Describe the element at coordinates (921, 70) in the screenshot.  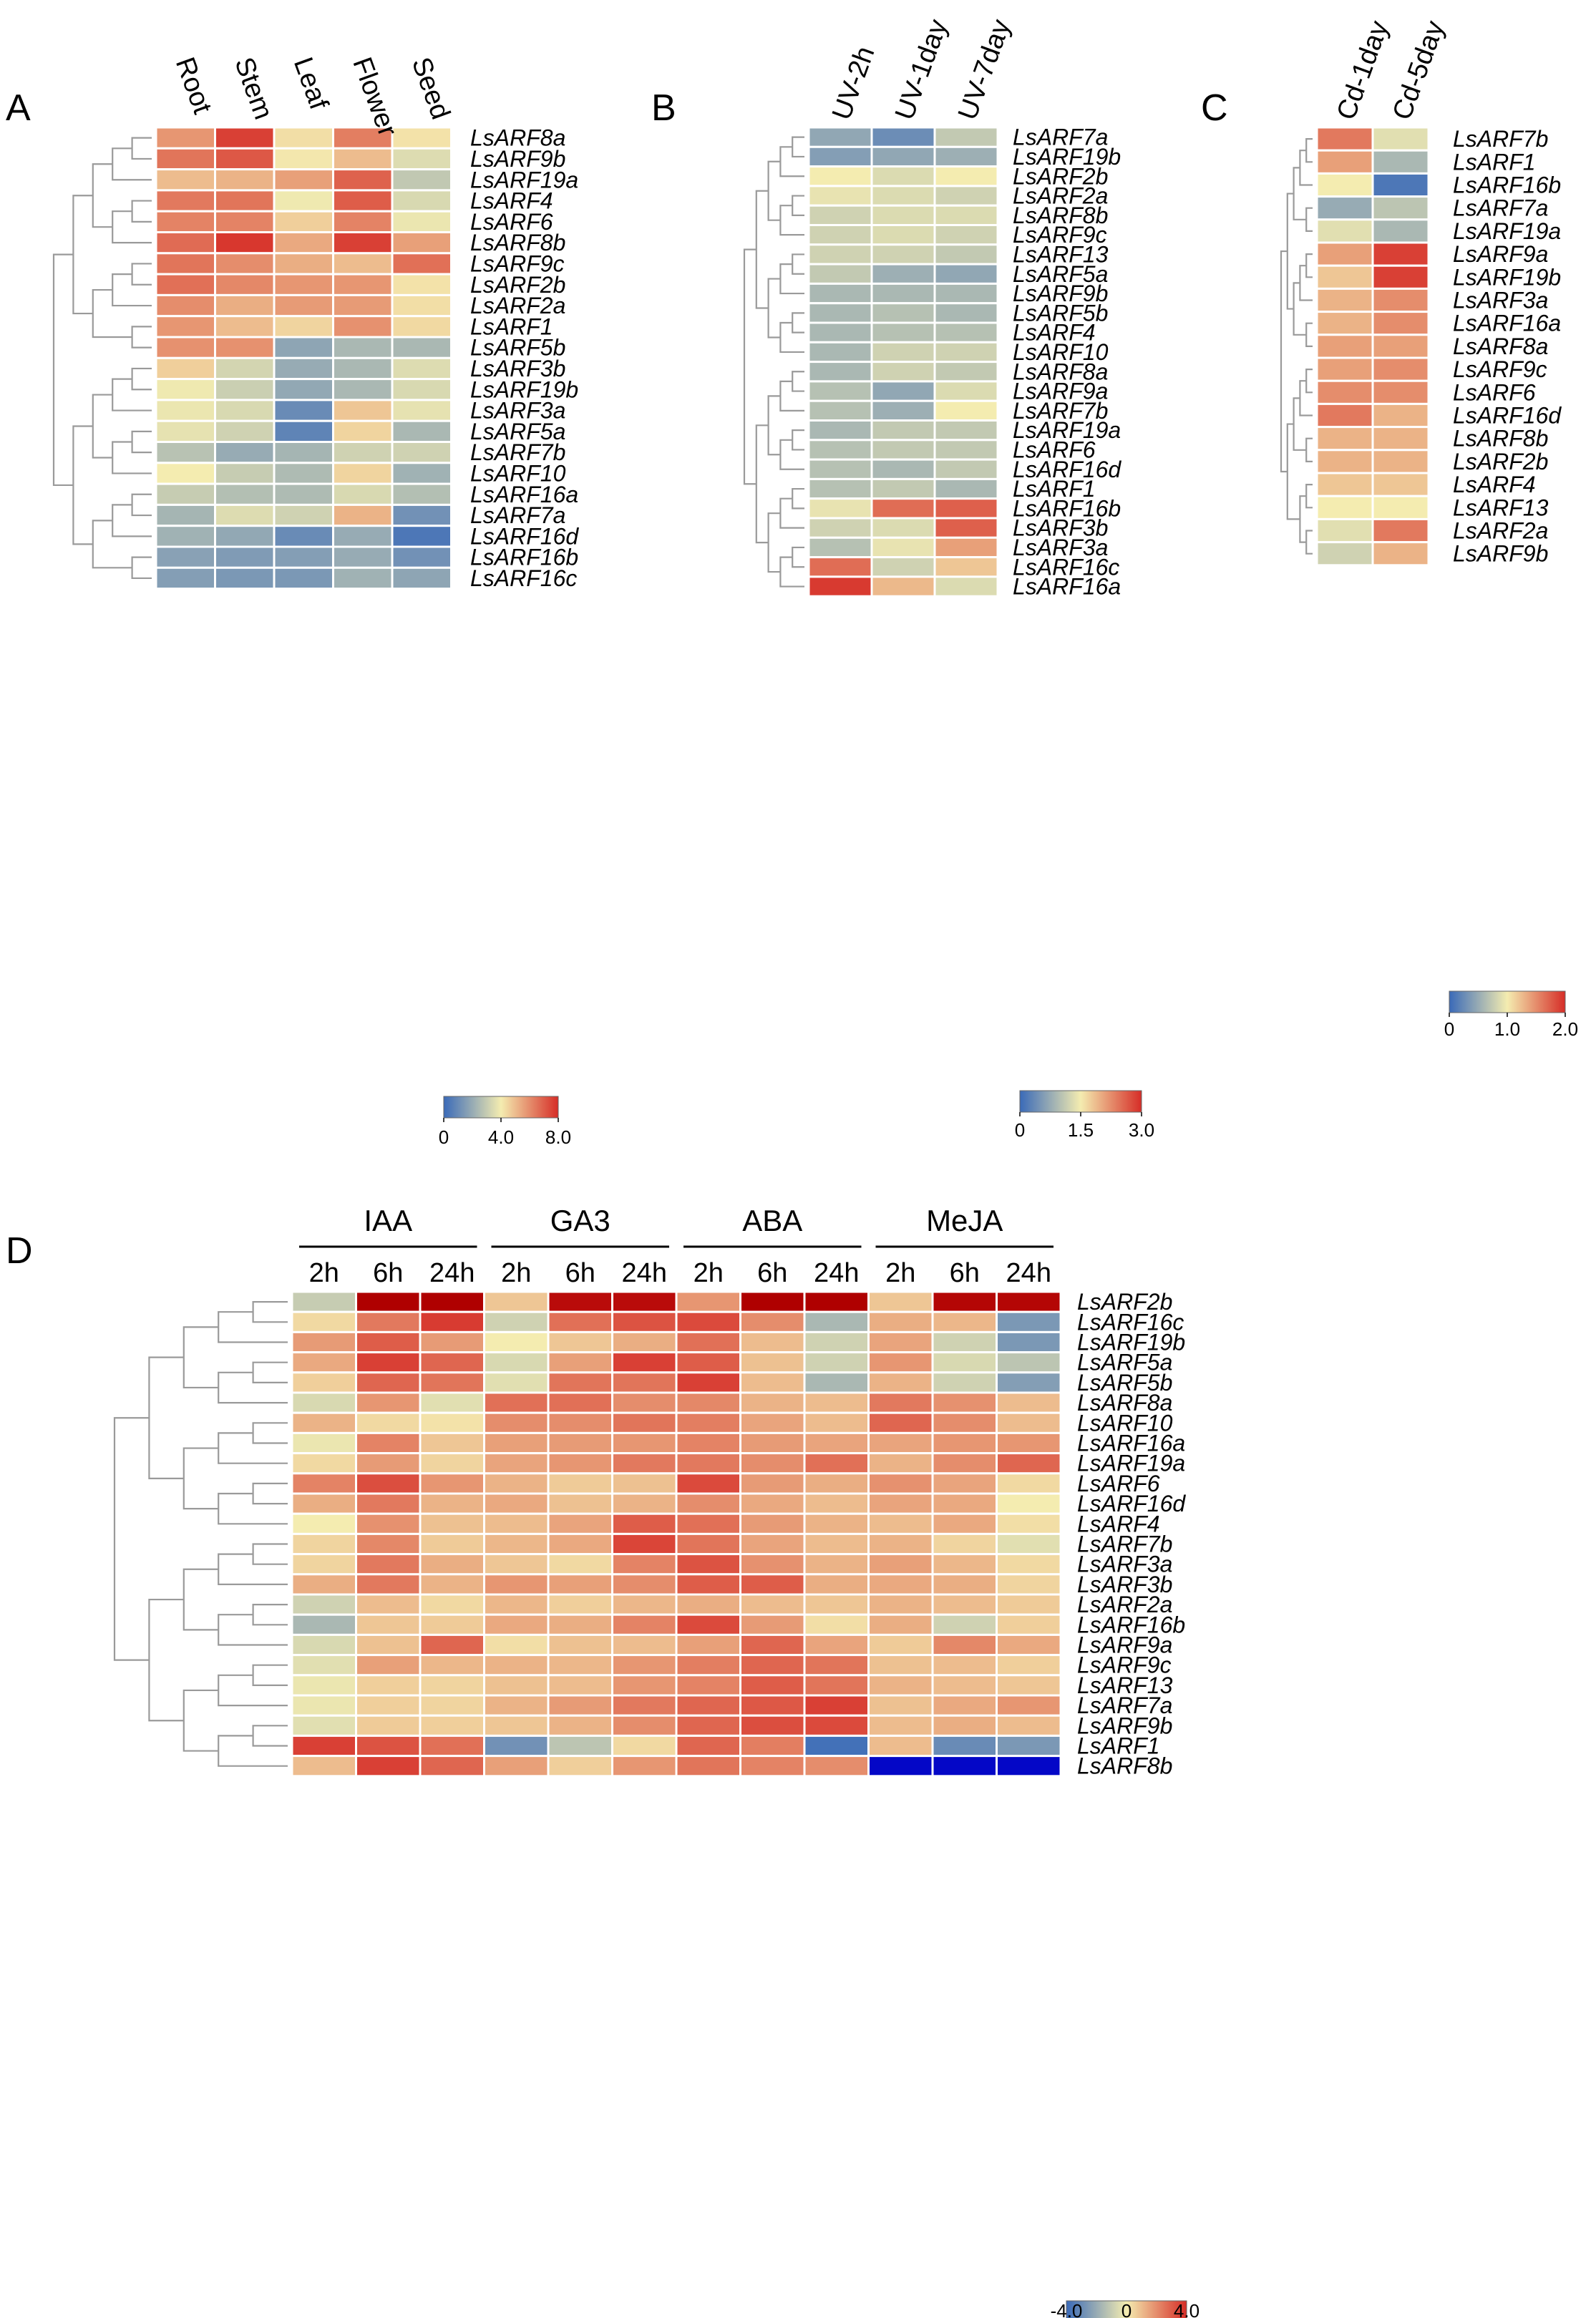
I see `column-label: UV-1day` at that location.